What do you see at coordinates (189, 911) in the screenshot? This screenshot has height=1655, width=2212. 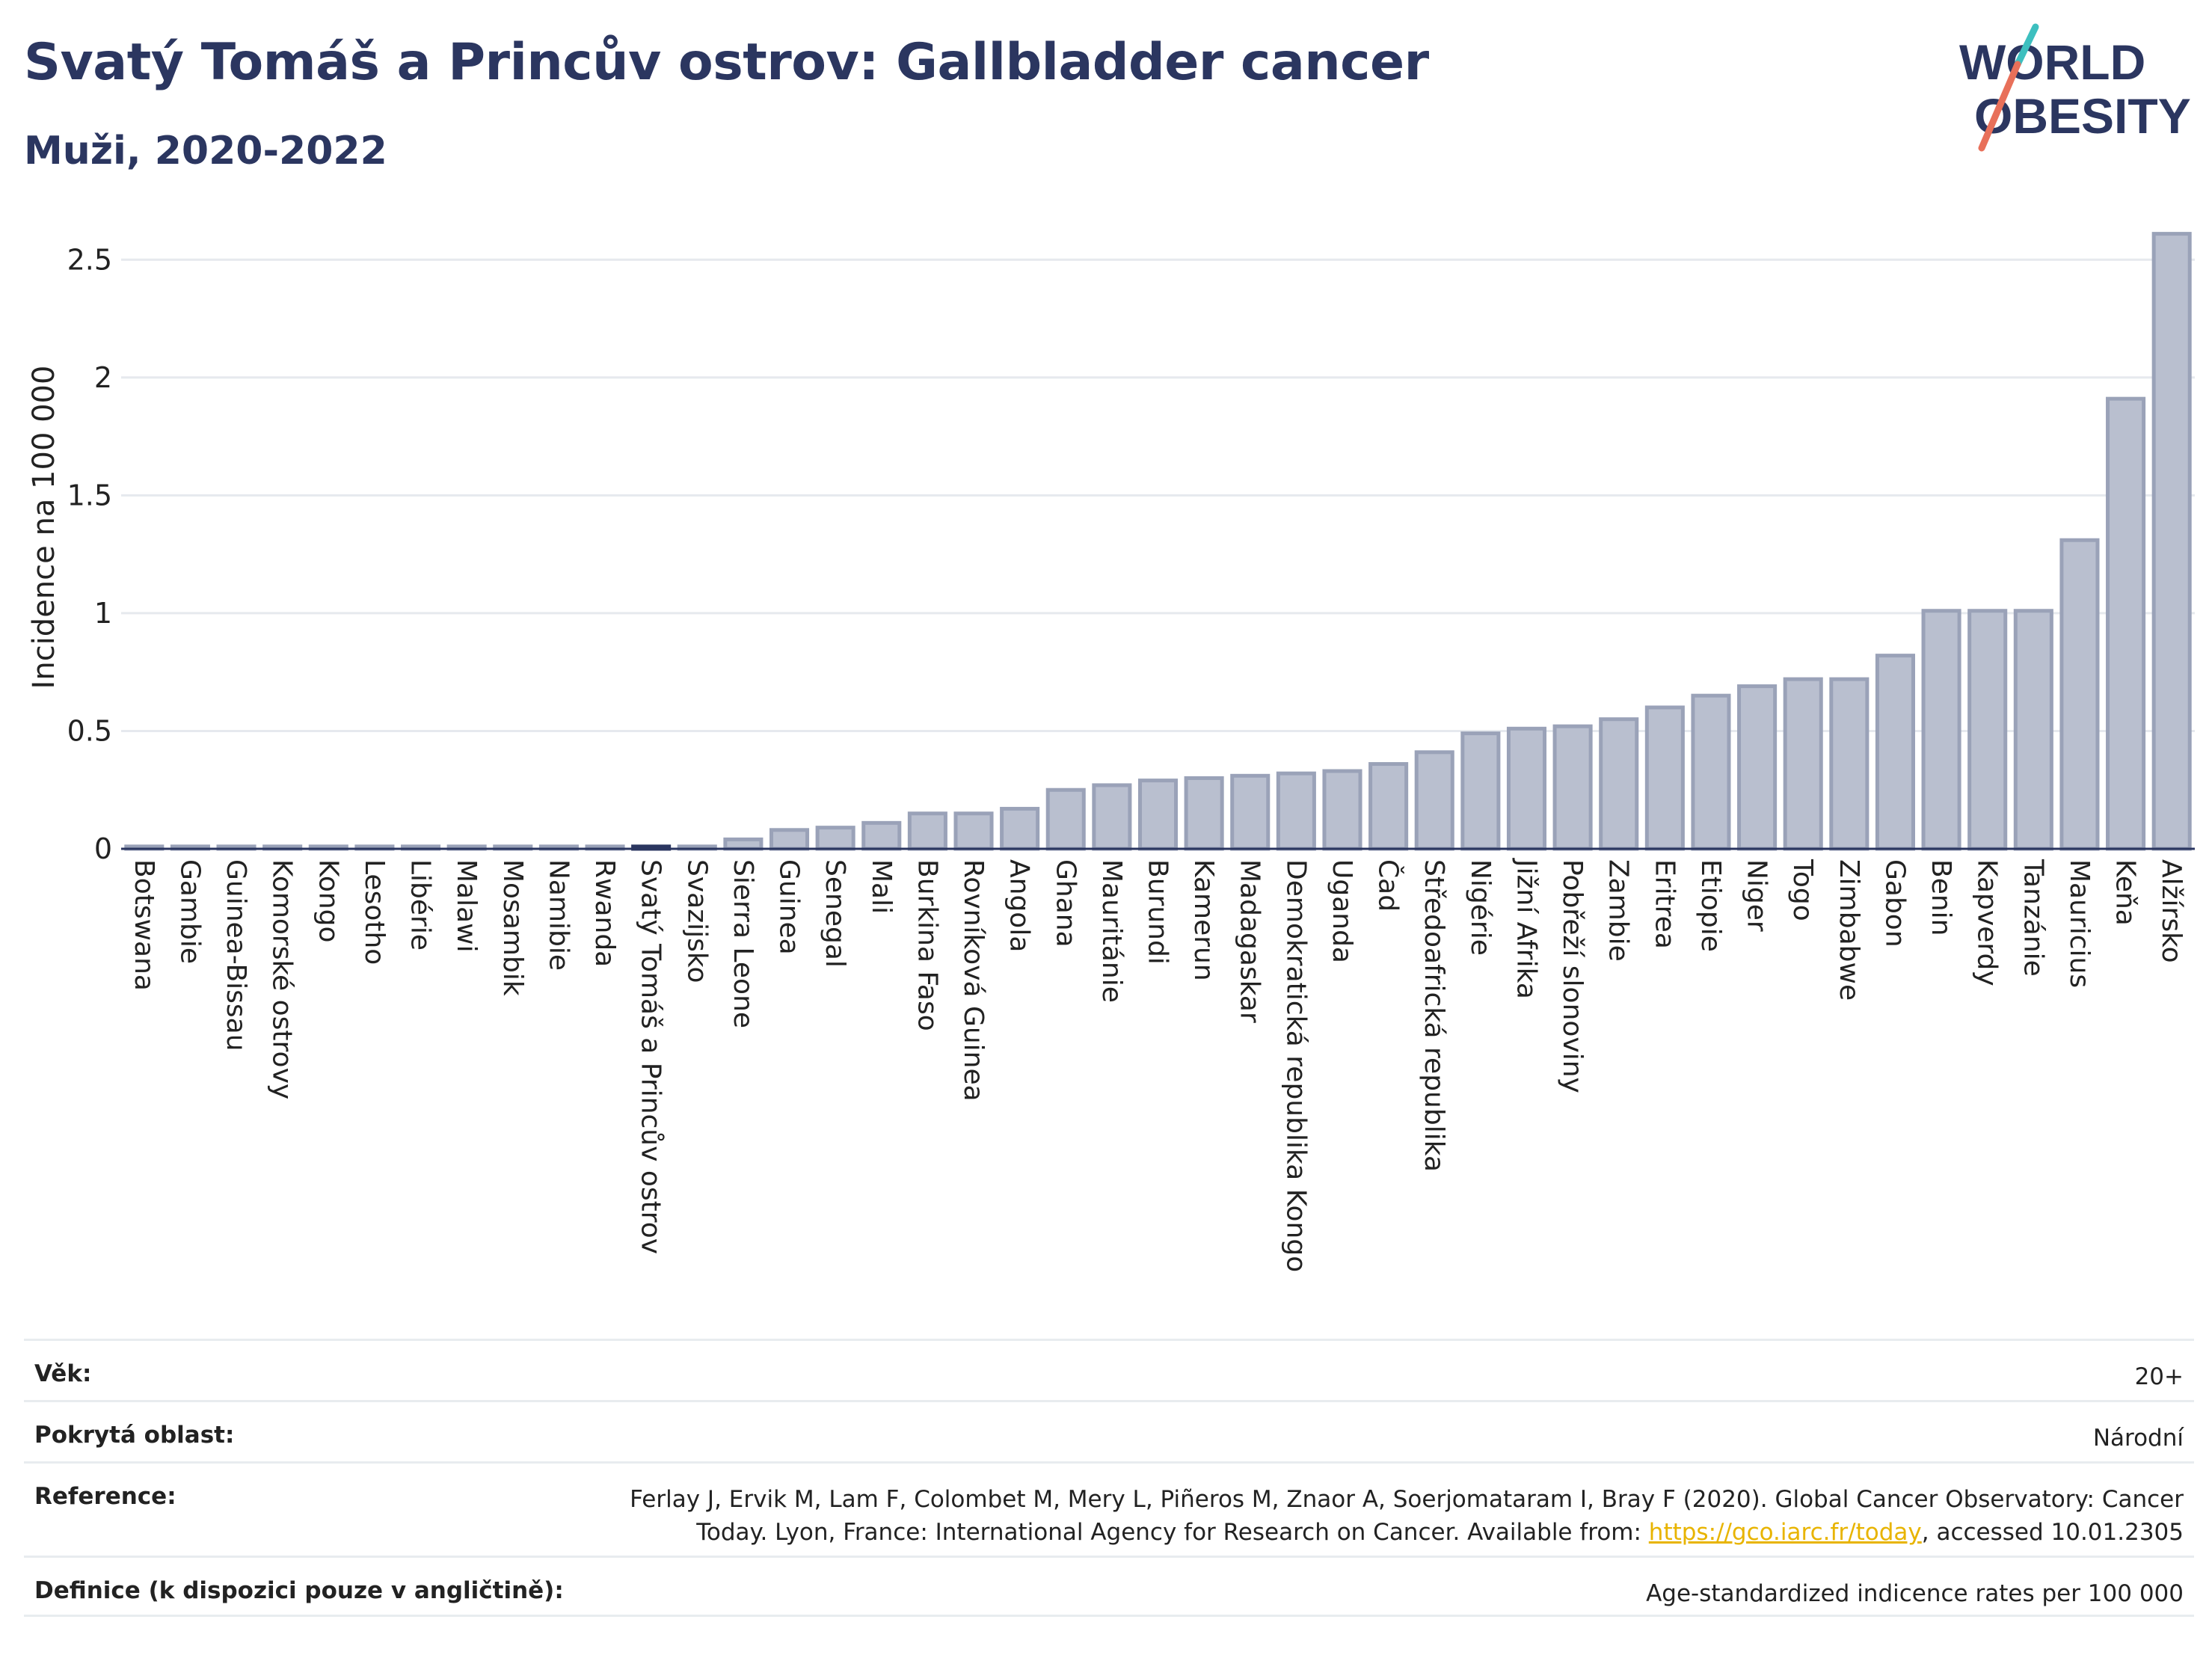 I see `x-tick-label: Gambie` at bounding box center [189, 911].